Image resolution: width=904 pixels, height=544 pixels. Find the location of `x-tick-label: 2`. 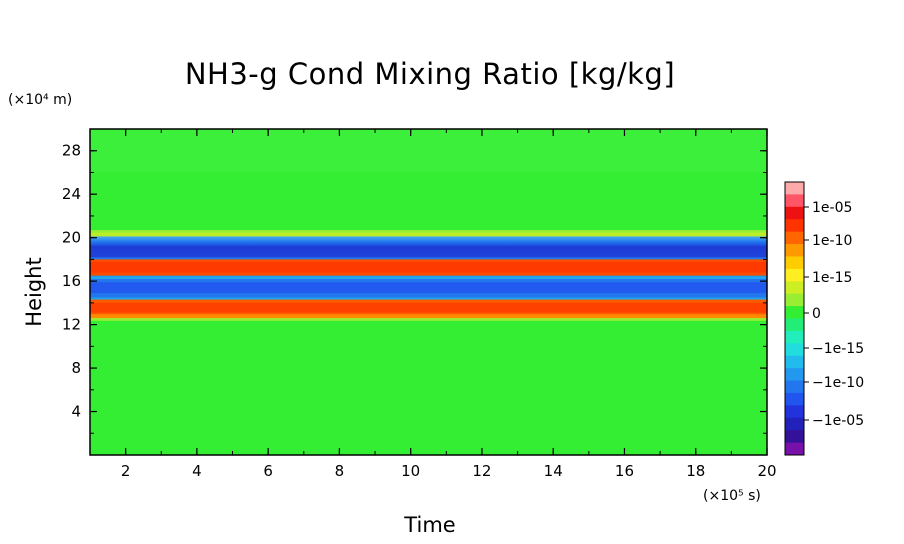

x-tick-label: 2 is located at coordinates (126, 471).